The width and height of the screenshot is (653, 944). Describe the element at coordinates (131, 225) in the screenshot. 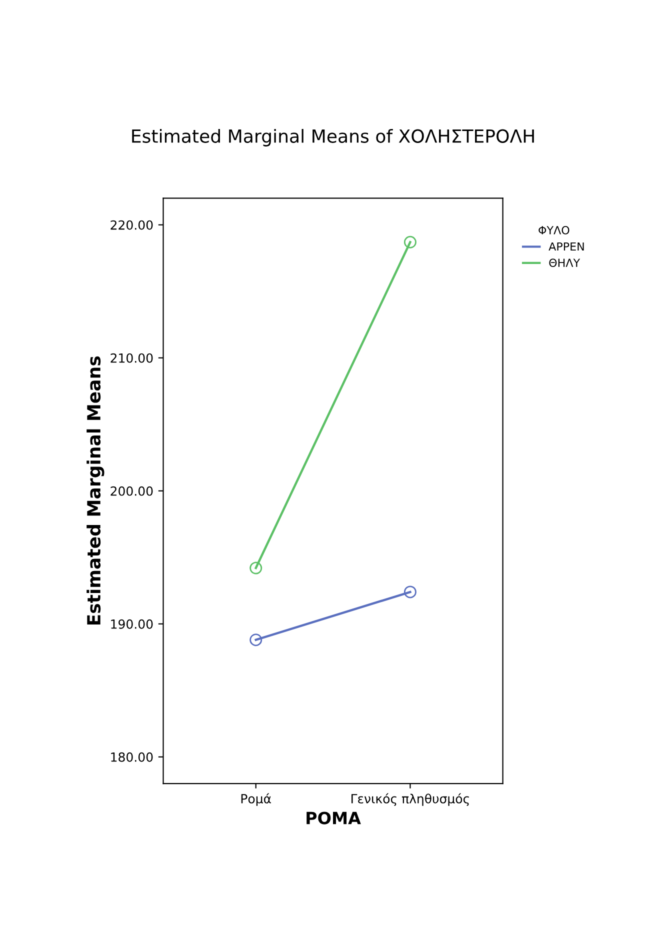

I see `y-tick-label: 220.00` at that location.